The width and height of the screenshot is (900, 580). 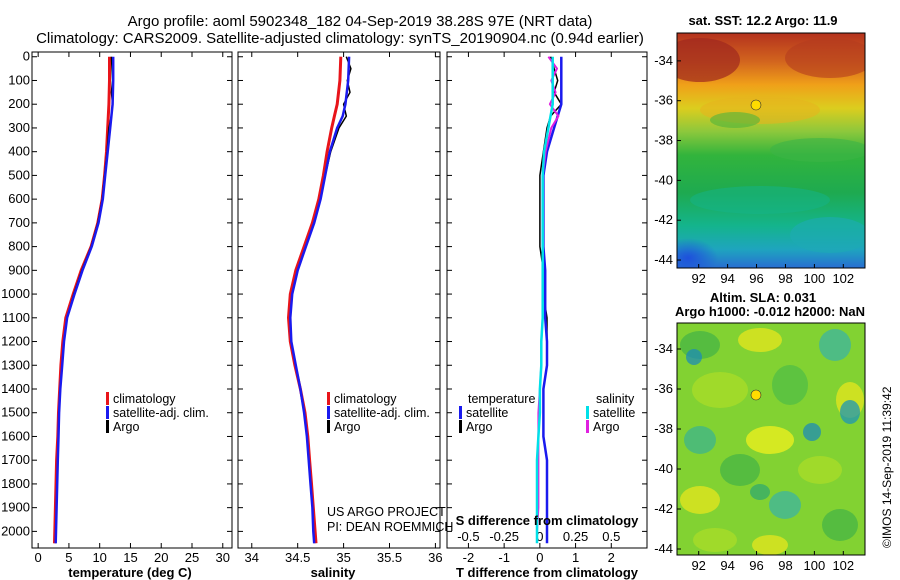 What do you see at coordinates (460, 412) in the screenshot?
I see `legend3-t-satellite-swatch` at bounding box center [460, 412].